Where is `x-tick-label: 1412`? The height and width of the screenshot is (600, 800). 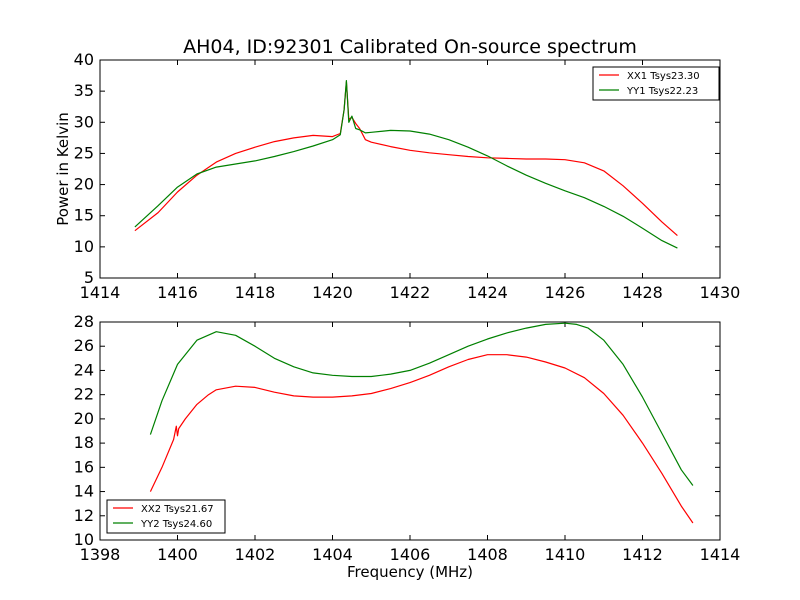 x-tick-label: 1412 is located at coordinates (642, 554).